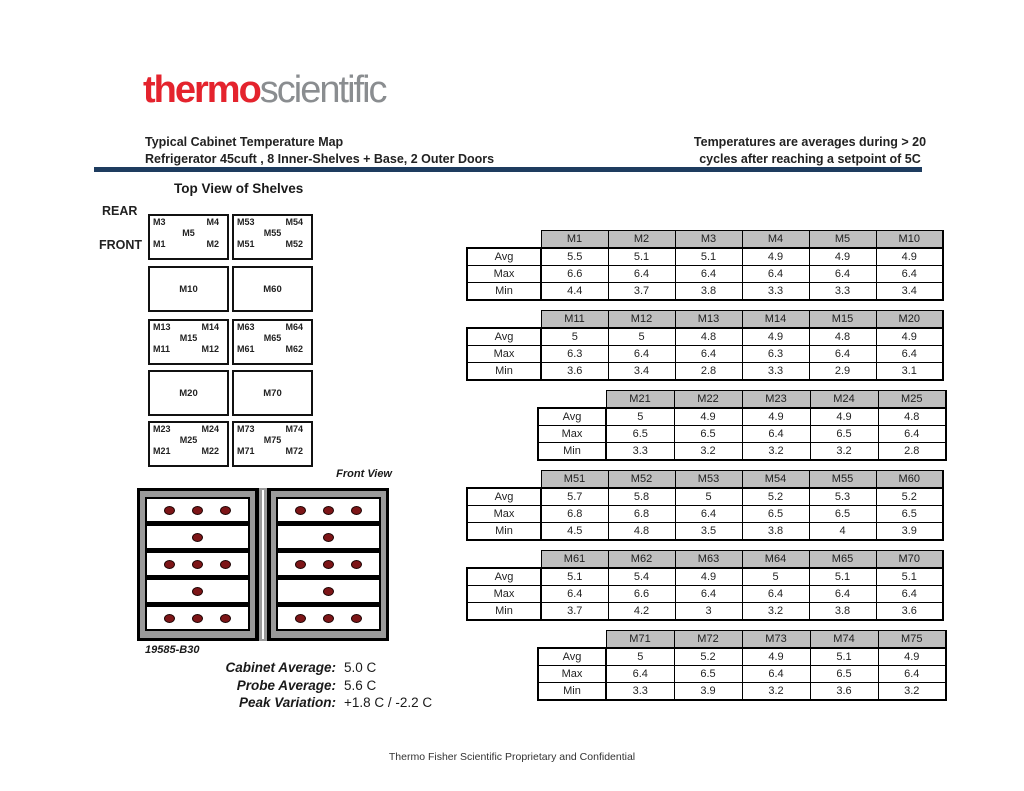 This screenshot has width=1024, height=791. I want to click on probe-label: M13, so click(162, 327).